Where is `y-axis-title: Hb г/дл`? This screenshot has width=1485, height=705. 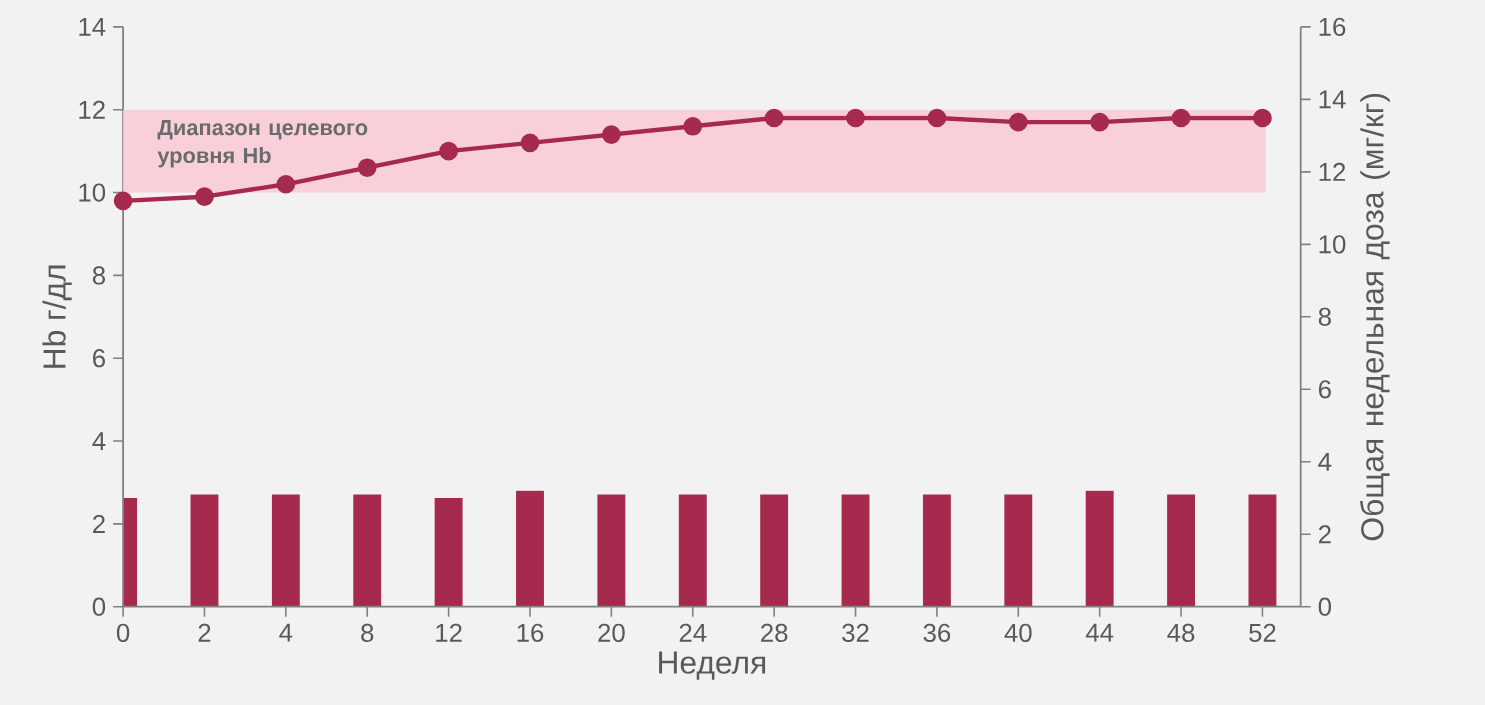 y-axis-title: Hb г/дл is located at coordinates (57, 316).